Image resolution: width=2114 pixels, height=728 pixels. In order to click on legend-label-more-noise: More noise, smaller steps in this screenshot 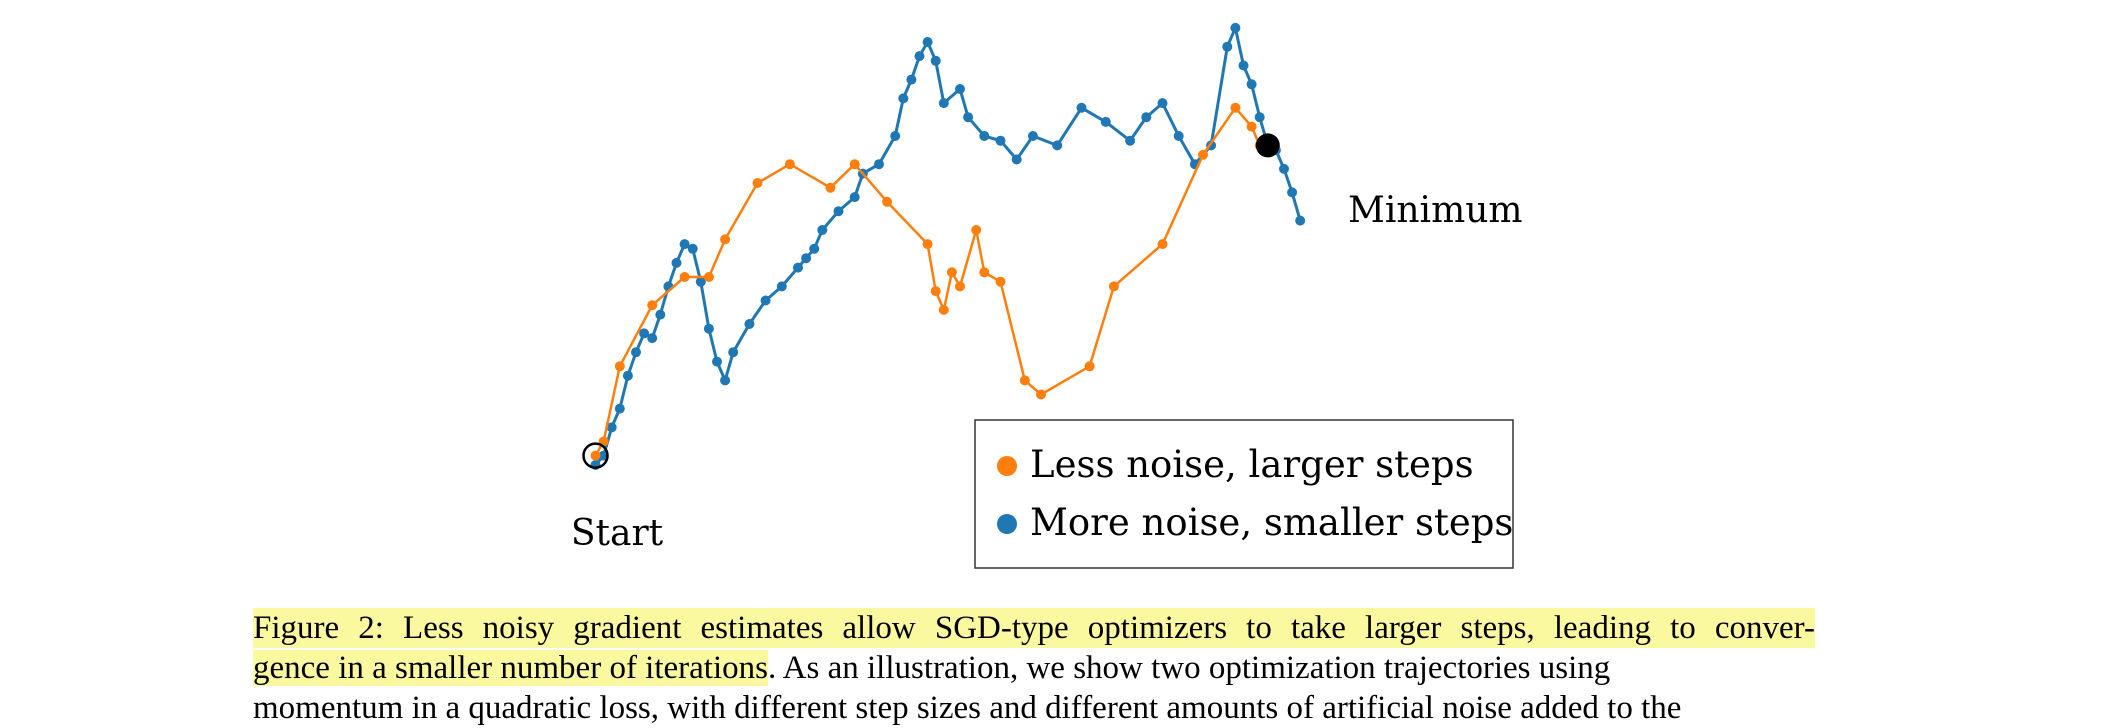, I will do `click(1271, 522)`.